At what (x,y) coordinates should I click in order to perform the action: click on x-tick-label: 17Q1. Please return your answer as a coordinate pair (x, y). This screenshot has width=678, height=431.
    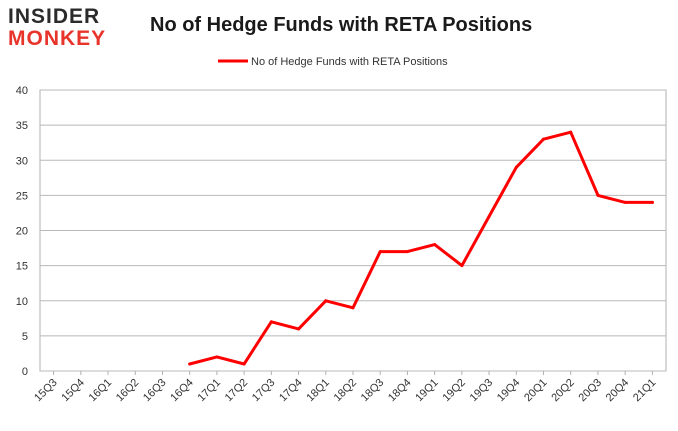
    Looking at the image, I should click on (210, 391).